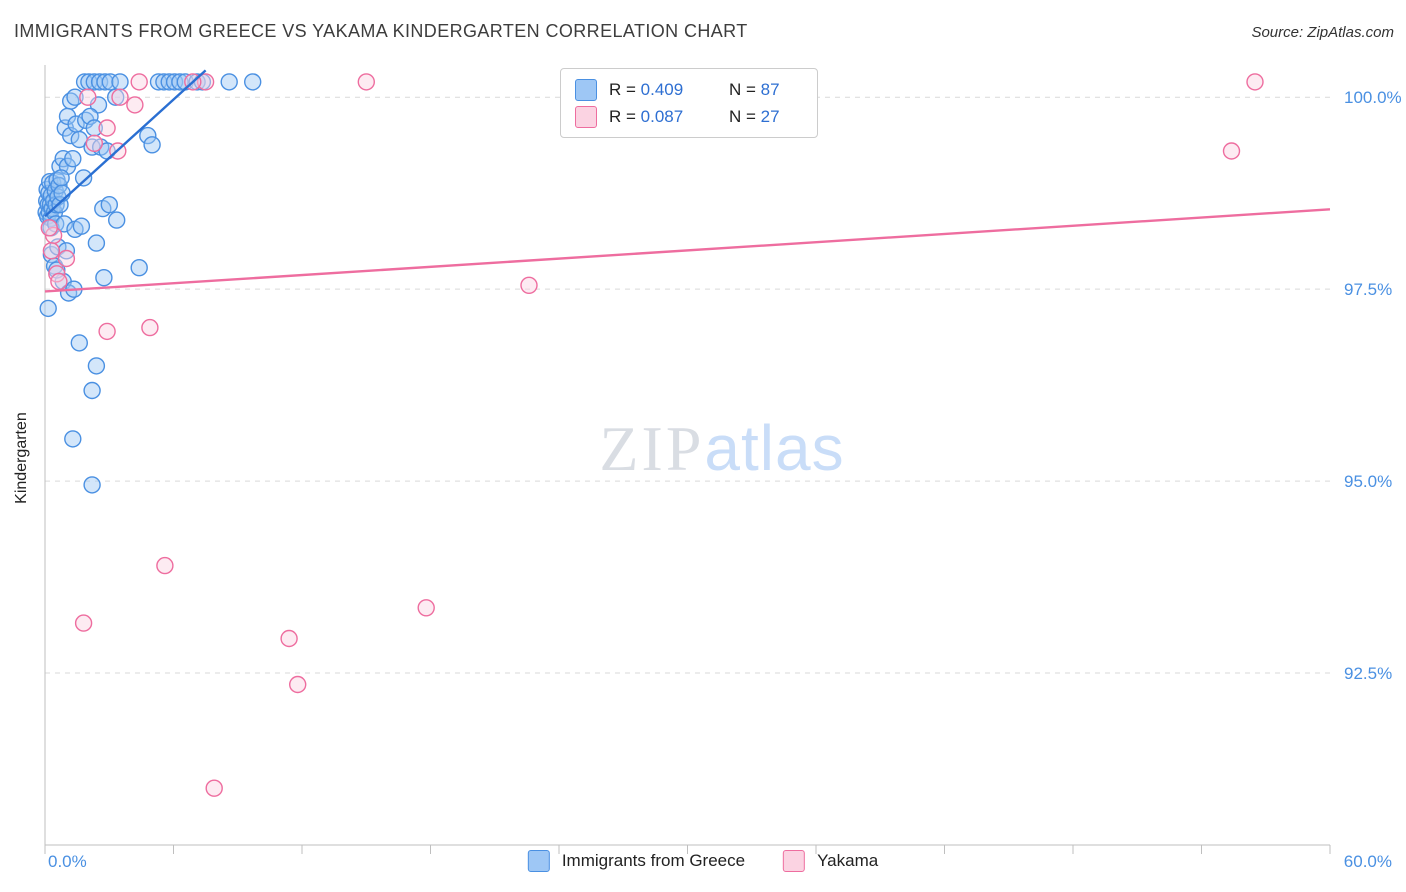  I want to click on bottom-legend: Immigrants from Greece Yakama, so click(703, 861).